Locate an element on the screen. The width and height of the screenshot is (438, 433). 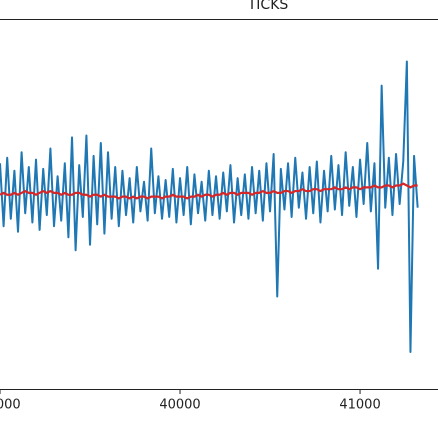
chart-title: TICKS is located at coordinates (268, 6).